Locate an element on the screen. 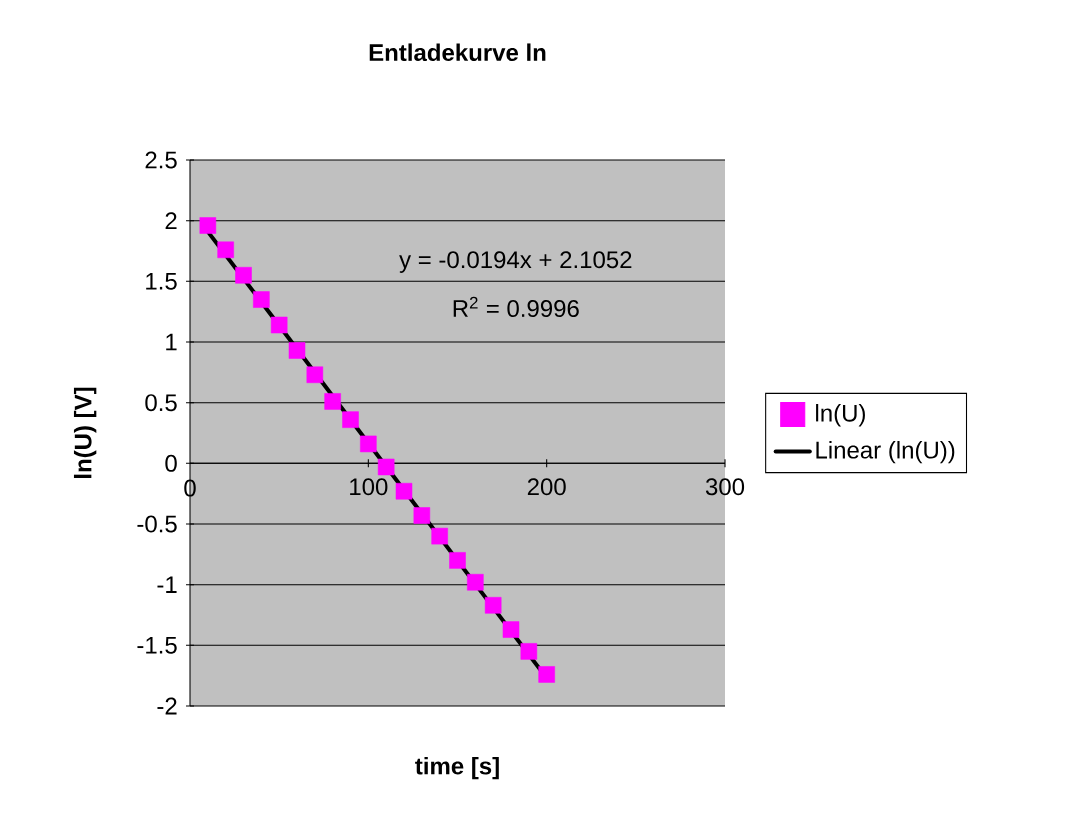  x-tick-label: 0 is located at coordinates (190, 488).